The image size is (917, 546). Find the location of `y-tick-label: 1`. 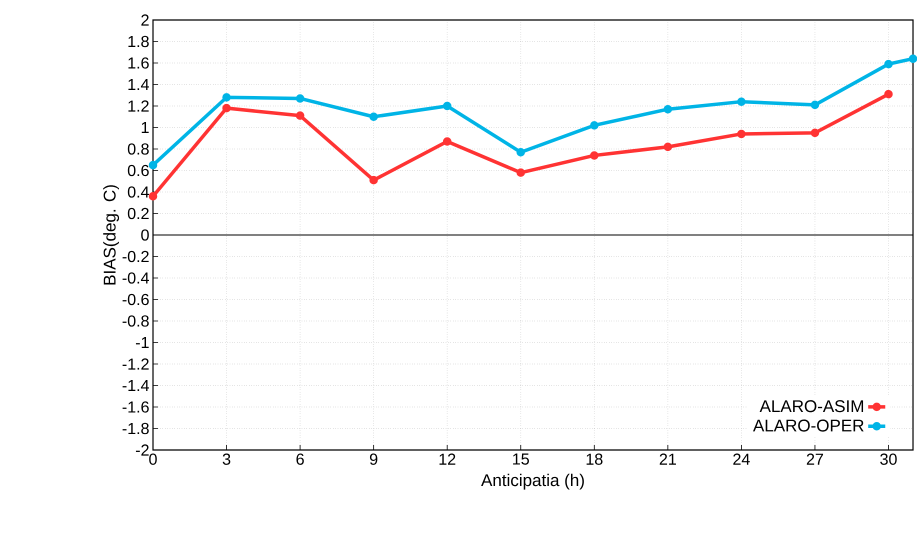

y-tick-label: 1 is located at coordinates (145, 127).